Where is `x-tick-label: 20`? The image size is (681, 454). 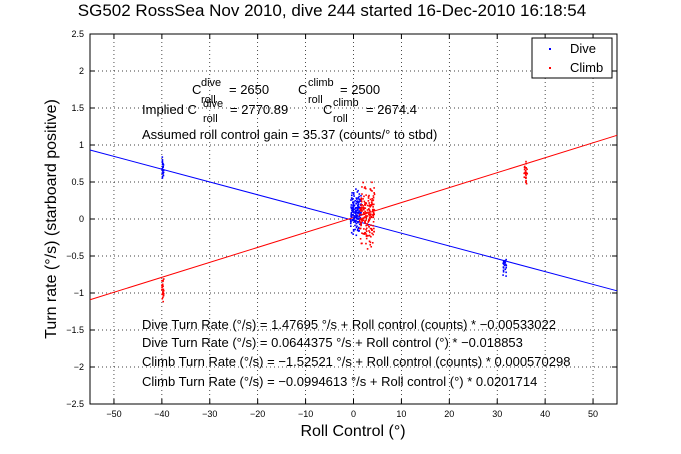
x-tick-label: 20 is located at coordinates (449, 414).